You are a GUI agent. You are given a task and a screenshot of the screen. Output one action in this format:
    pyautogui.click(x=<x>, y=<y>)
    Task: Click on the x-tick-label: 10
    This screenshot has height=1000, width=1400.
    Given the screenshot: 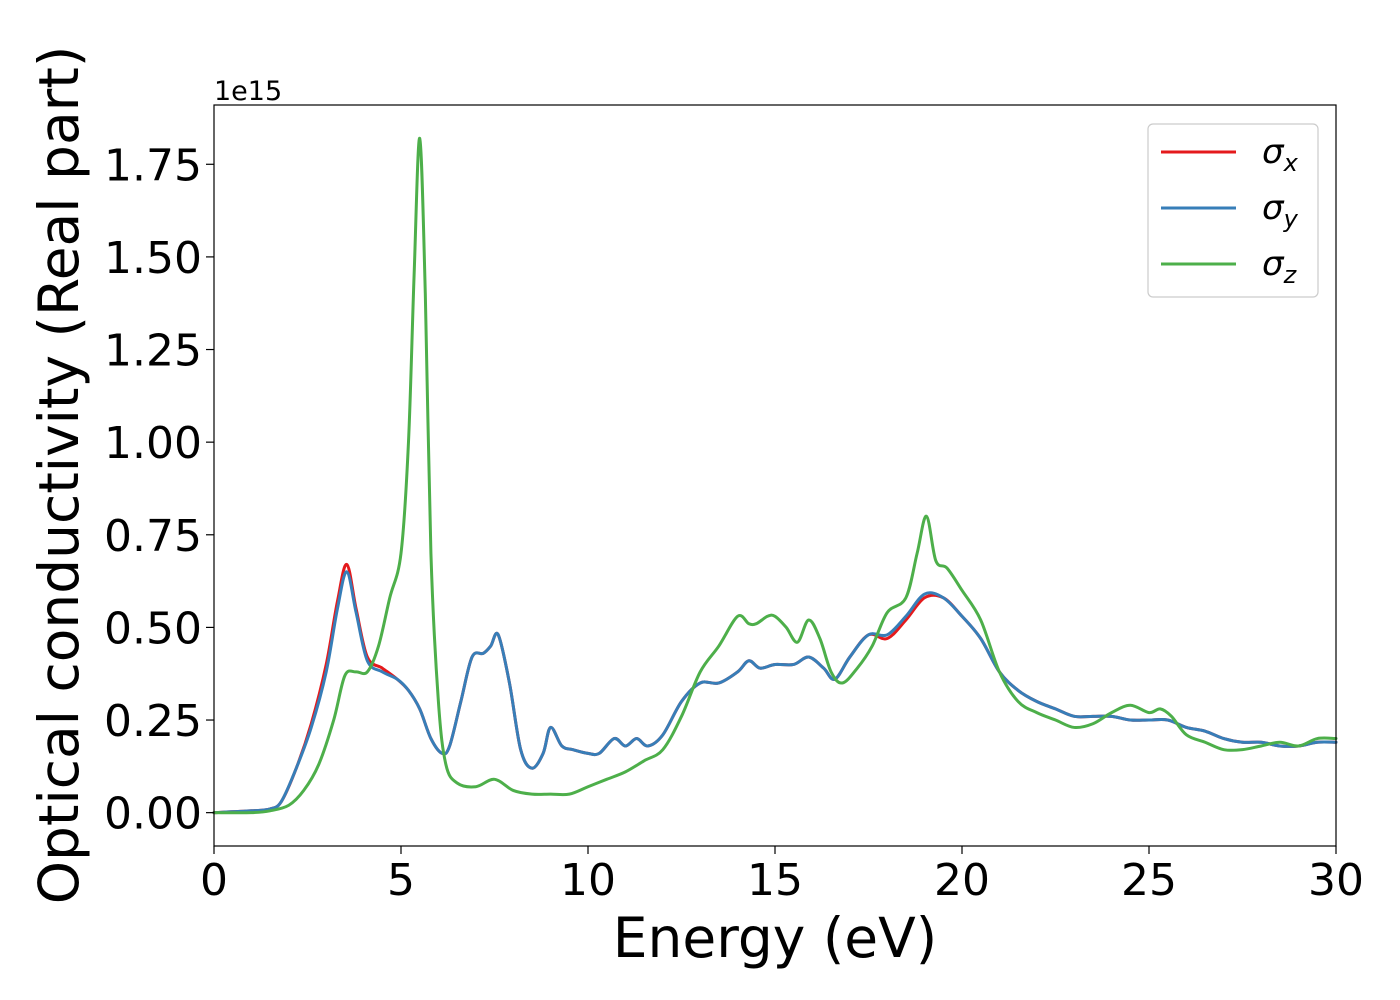 What is the action you would take?
    pyautogui.click(x=588, y=880)
    